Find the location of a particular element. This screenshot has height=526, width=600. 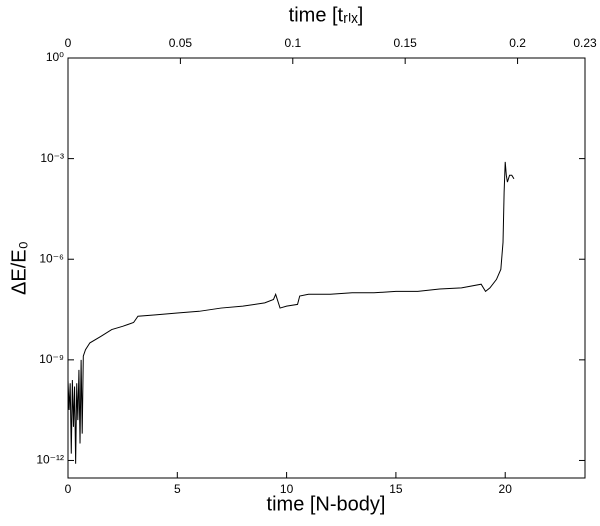

y-axis-label: ΔE/E₀ is located at coordinates (19, 268).